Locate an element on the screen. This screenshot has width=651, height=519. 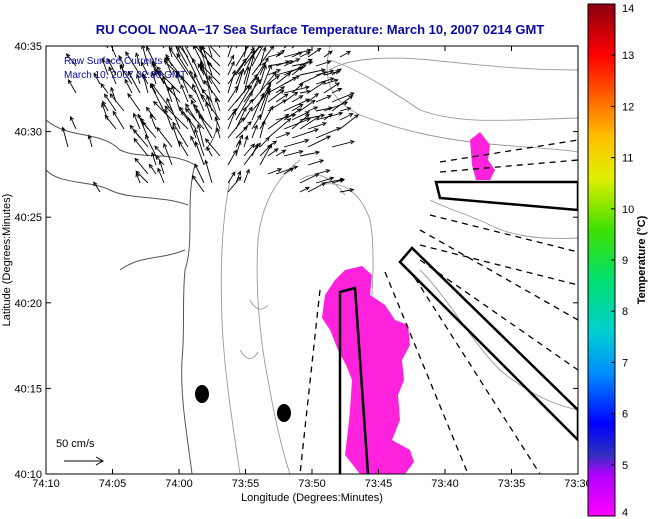
y-tick-label: 40:30 is located at coordinates (28, 133).